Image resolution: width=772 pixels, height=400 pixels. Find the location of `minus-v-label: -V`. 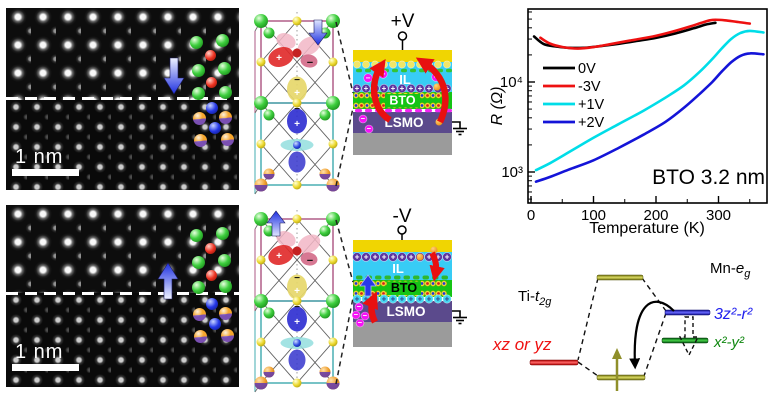

minus-v-label: -V is located at coordinates (402, 216).